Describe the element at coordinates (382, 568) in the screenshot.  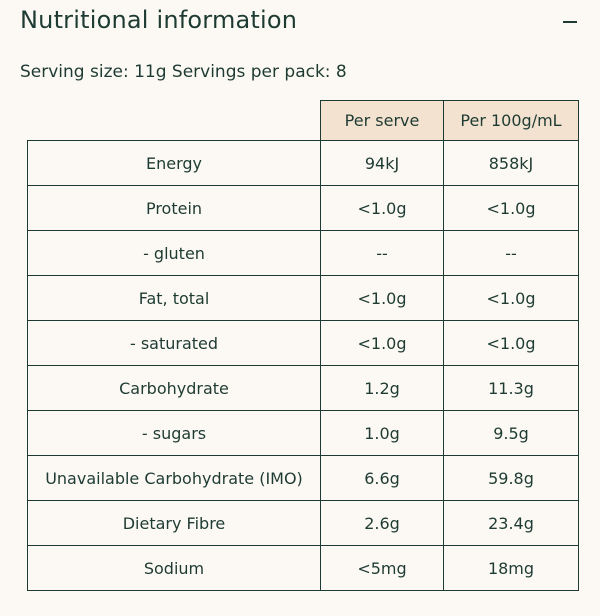
I see `nutrient-value: <5mg` at that location.